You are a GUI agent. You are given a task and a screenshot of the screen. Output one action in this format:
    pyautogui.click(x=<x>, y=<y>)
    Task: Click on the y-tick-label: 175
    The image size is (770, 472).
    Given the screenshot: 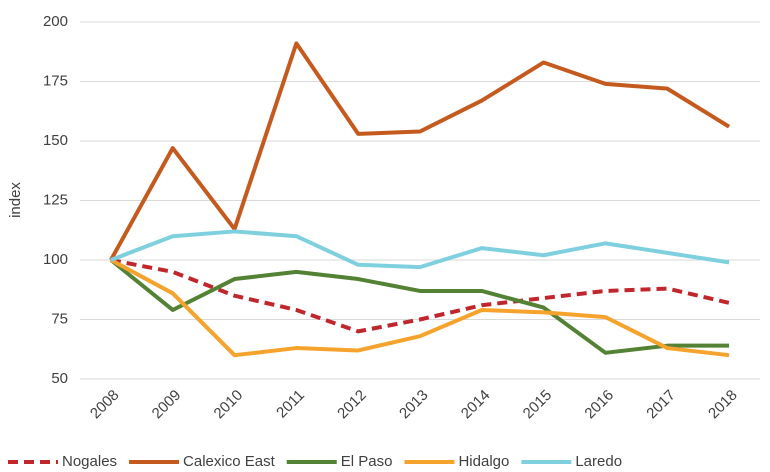 What is the action you would take?
    pyautogui.click(x=55, y=80)
    